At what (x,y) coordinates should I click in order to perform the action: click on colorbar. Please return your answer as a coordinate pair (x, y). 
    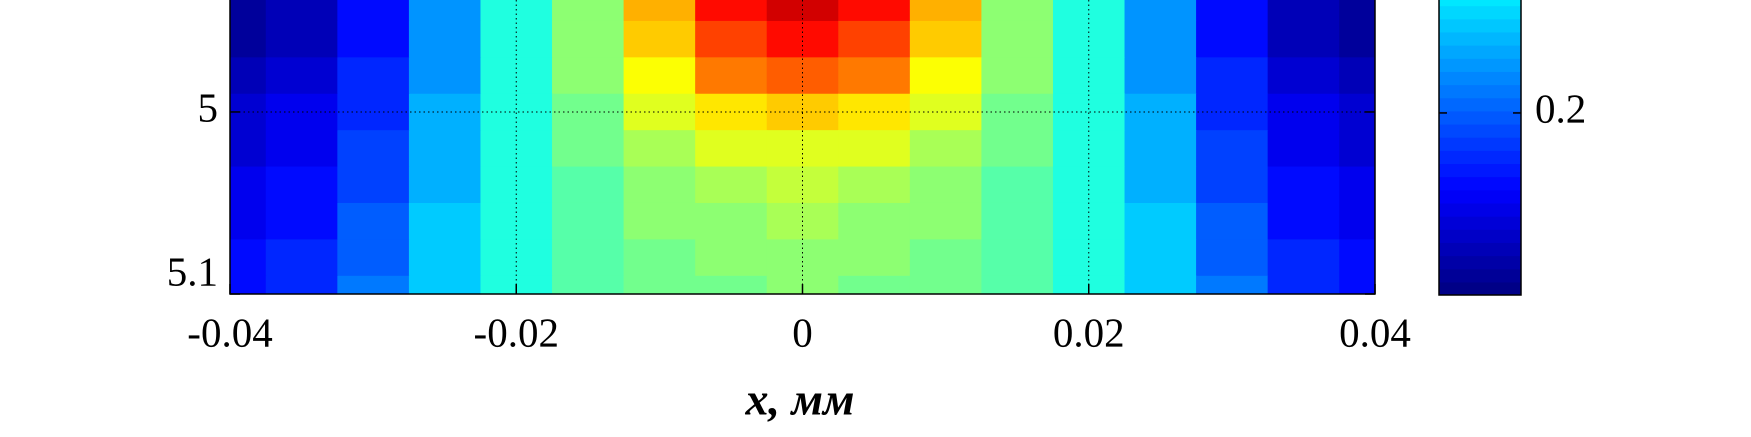
    Looking at the image, I should click on (1480, 147).